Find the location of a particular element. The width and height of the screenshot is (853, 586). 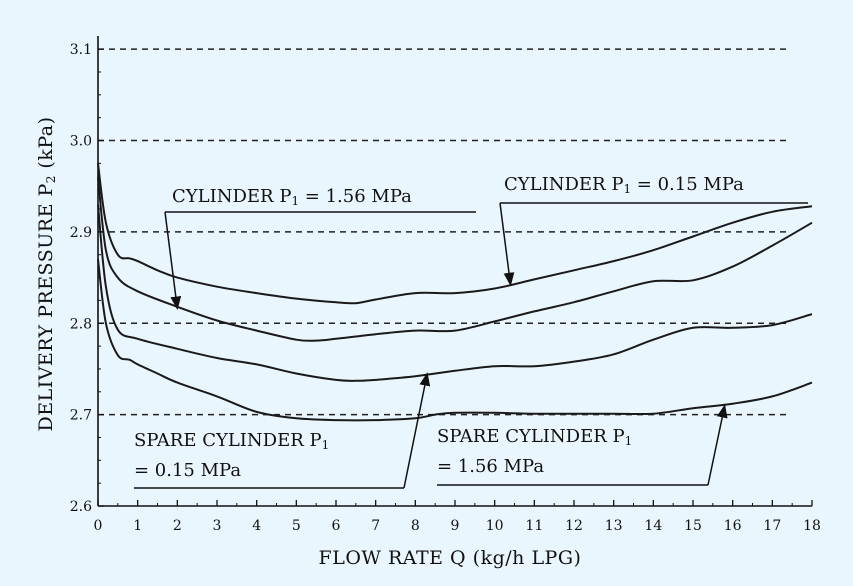

annotation-label-3: SPARE CYLINDER P1 is located at coordinates (231, 441).